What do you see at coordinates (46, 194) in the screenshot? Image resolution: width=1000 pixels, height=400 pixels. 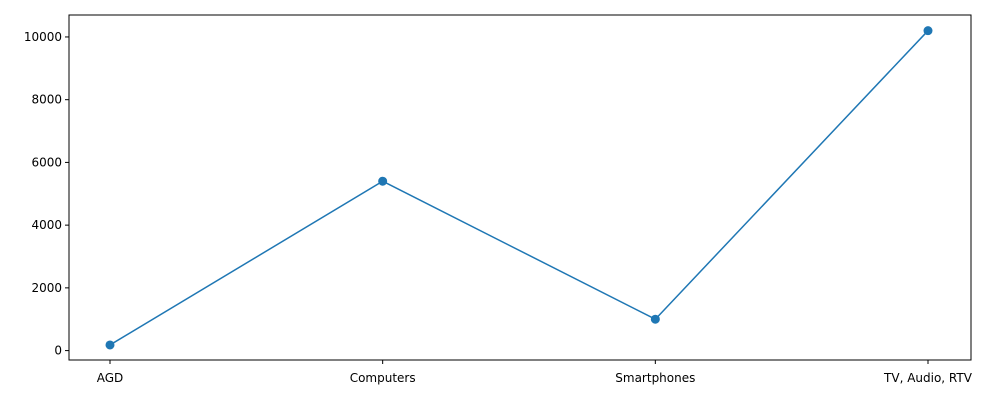 I see `y-axis: 0 2000 4000 6000 8000 10000` at bounding box center [46, 194].